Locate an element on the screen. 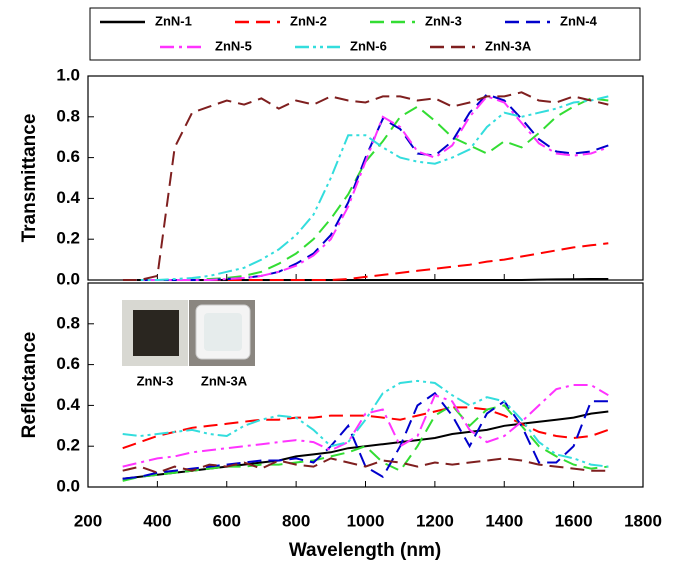 The height and width of the screenshot is (567, 683). legend-label: ZnN-4 is located at coordinates (579, 20).